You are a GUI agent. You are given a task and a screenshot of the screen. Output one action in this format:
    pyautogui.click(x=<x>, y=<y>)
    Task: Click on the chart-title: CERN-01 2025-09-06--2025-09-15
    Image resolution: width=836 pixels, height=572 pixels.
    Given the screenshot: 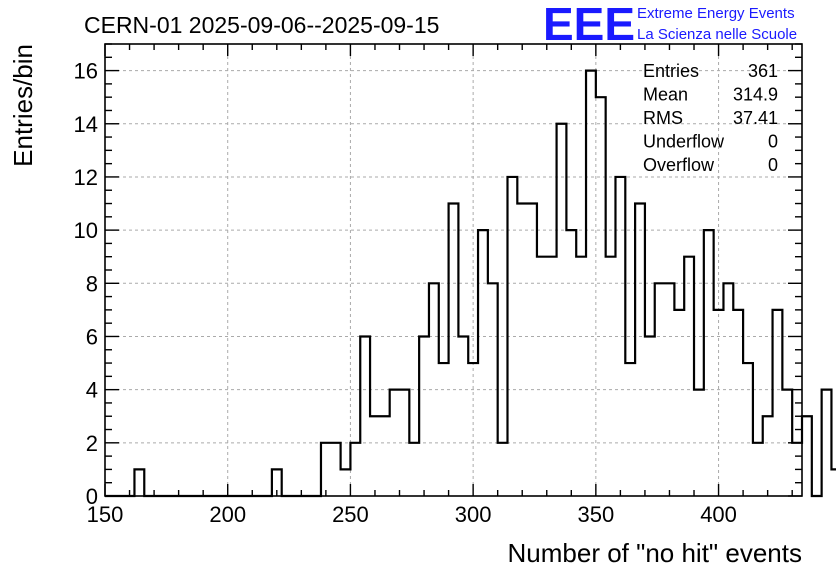 What is the action you would take?
    pyautogui.click(x=261, y=25)
    